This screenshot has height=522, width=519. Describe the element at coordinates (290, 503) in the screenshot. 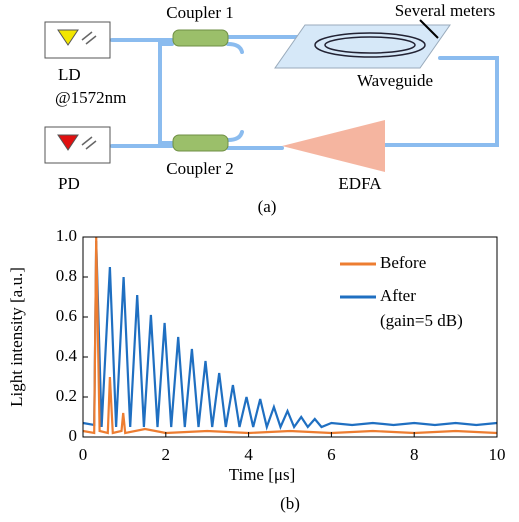

I see `caption: (b)` at that location.